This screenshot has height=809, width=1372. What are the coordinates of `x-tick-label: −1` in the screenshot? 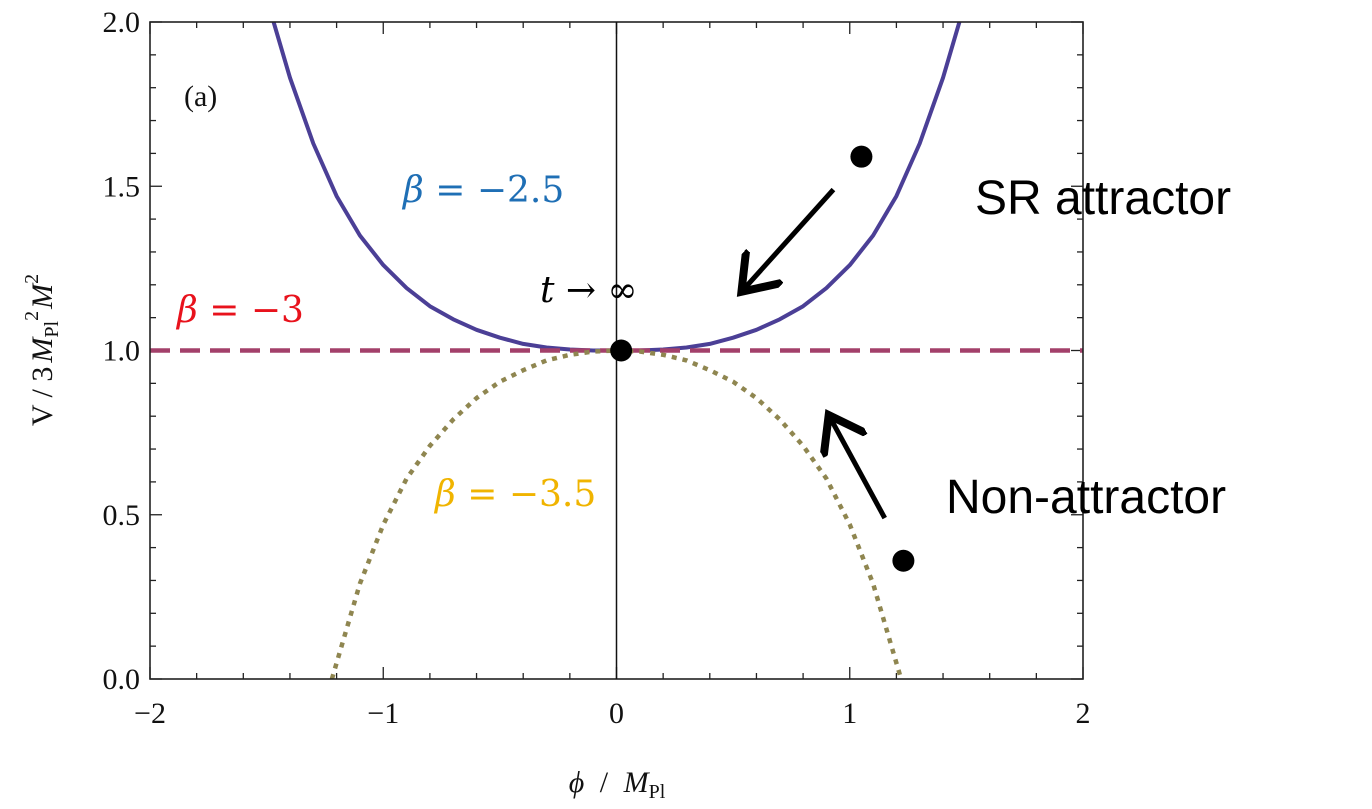 It's located at (383, 713).